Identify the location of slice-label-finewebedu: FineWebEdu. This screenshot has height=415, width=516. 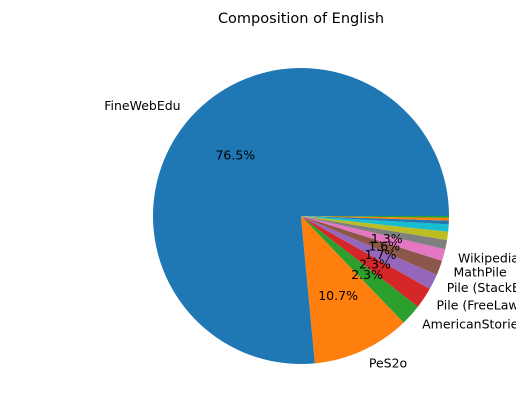
(142, 105).